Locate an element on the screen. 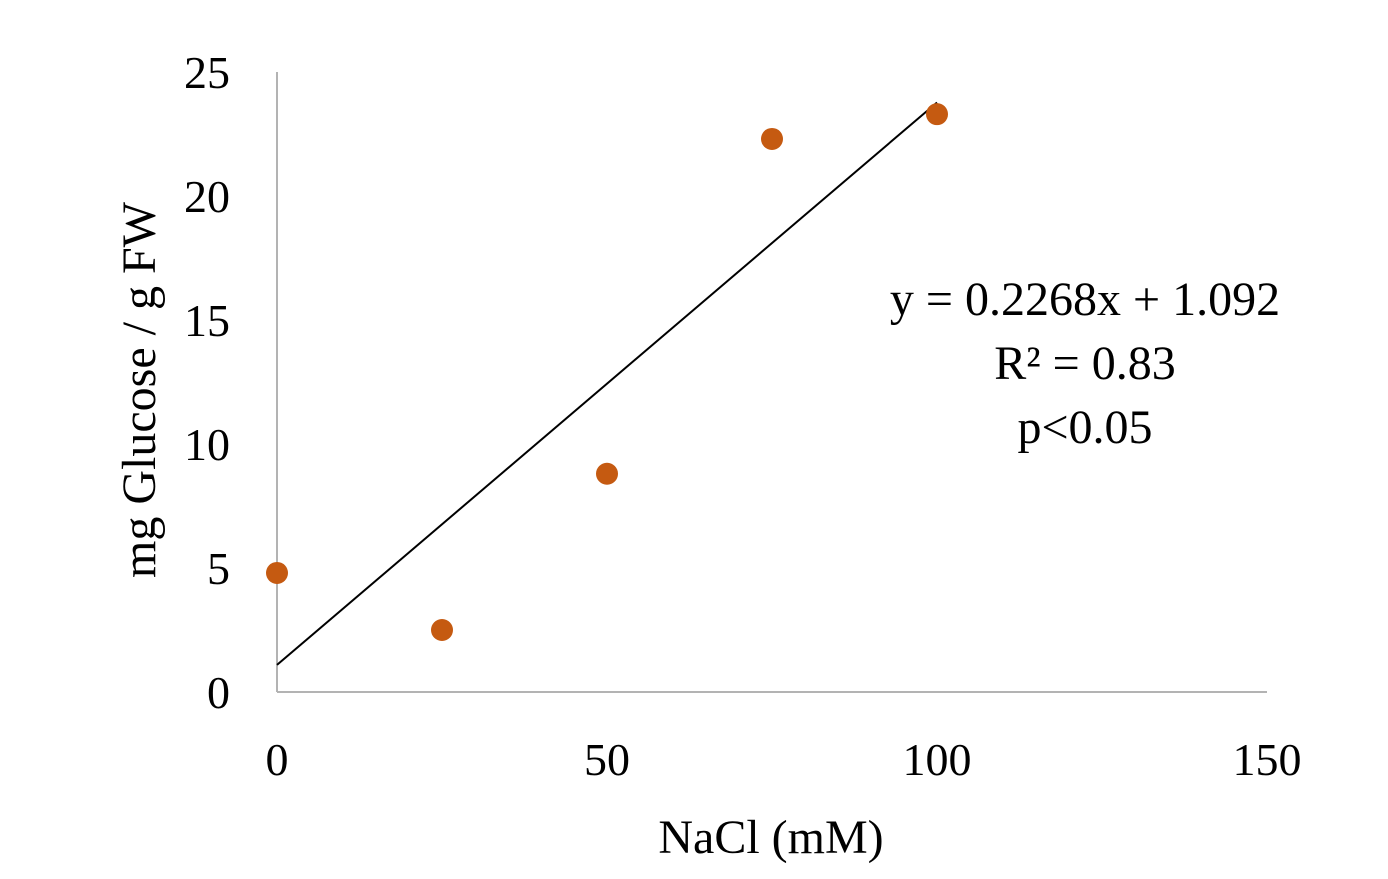 This screenshot has width=1388, height=879. y-tick-label: 20 is located at coordinates (207, 196).